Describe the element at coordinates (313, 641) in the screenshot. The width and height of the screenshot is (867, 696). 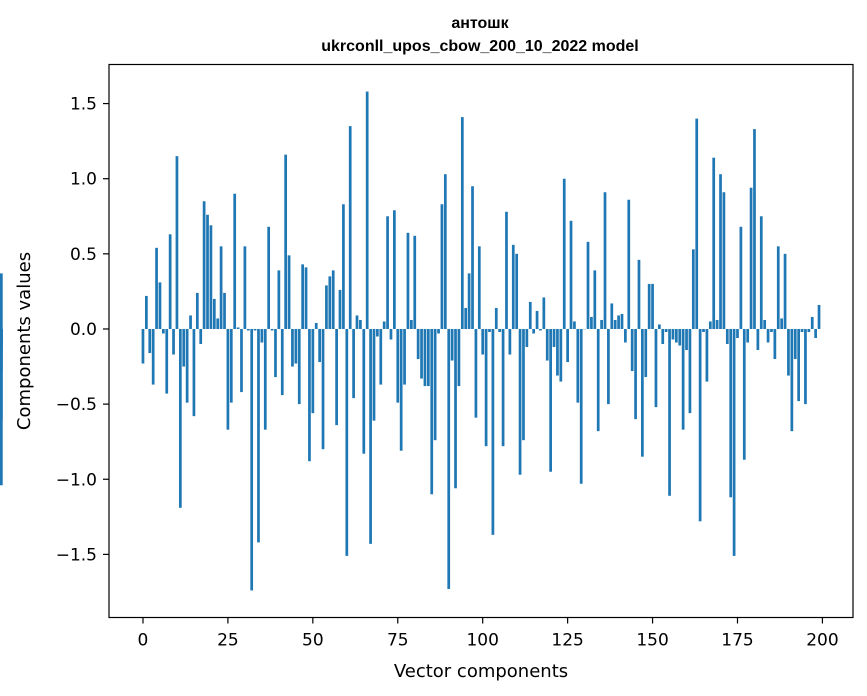
I see `x-tick-label: 50` at that location.